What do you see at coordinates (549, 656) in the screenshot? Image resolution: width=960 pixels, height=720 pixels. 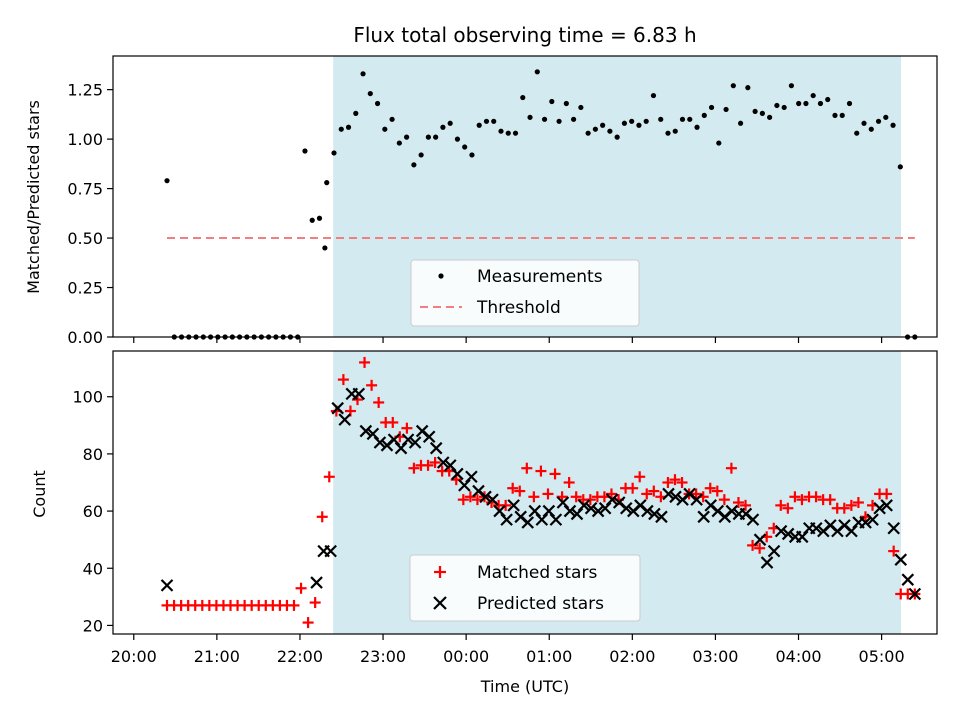 I see `bottom-xtick-label: 01:00` at bounding box center [549, 656].